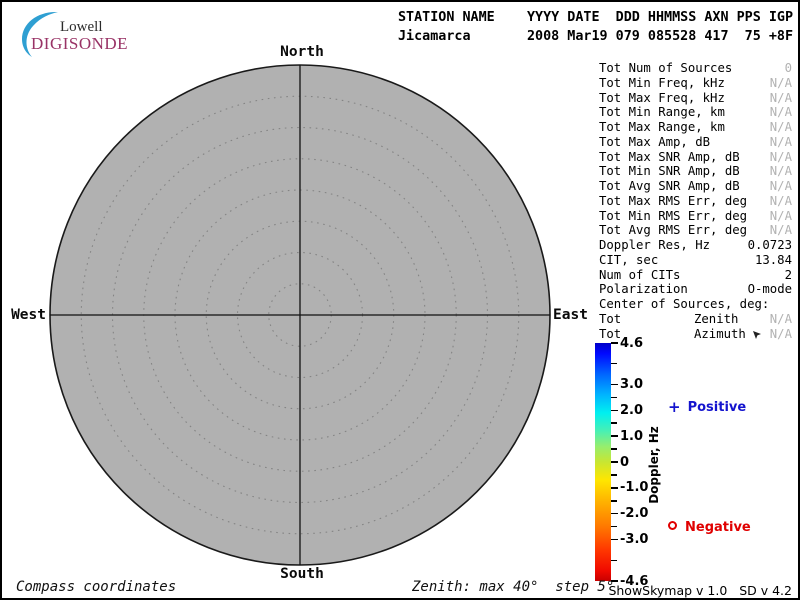  I want to click on footer-coordinates-label: Compass coordinates, so click(96, 587).